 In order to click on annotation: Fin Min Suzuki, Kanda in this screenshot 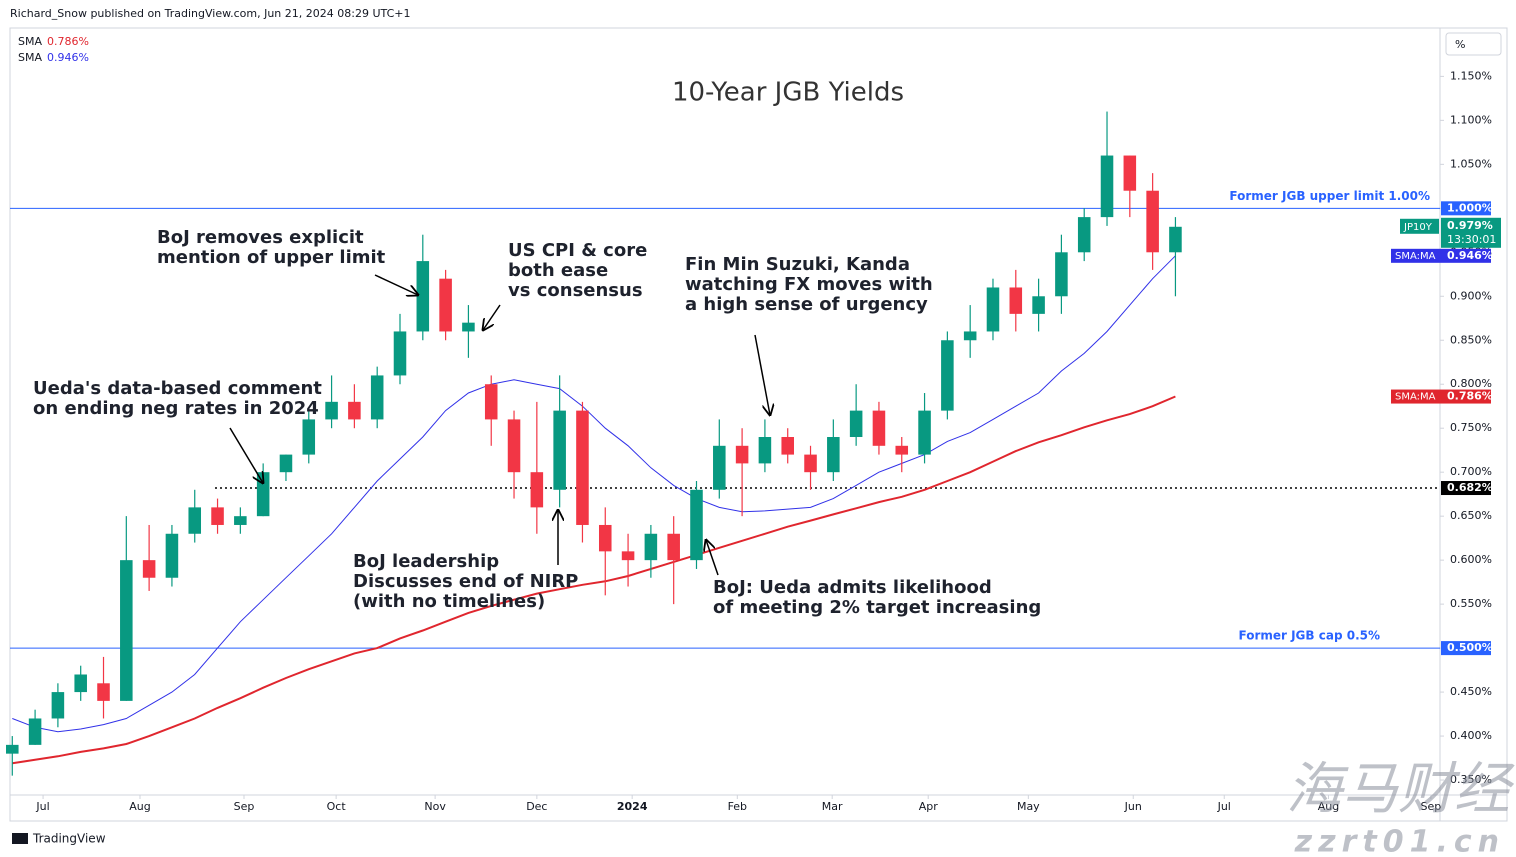, I will do `click(797, 264)`.